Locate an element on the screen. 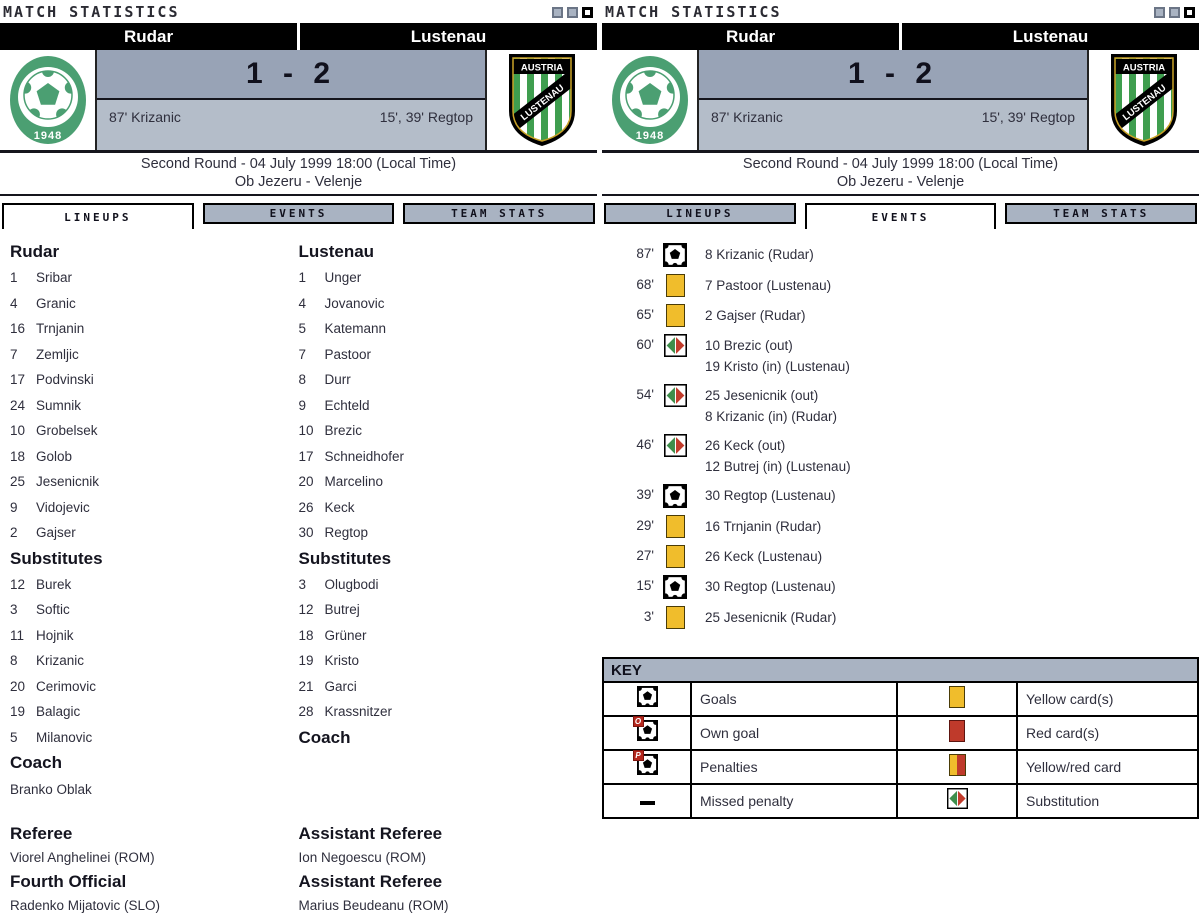 The height and width of the screenshot is (917, 1200). player-name: Balagic is located at coordinates (58, 712).